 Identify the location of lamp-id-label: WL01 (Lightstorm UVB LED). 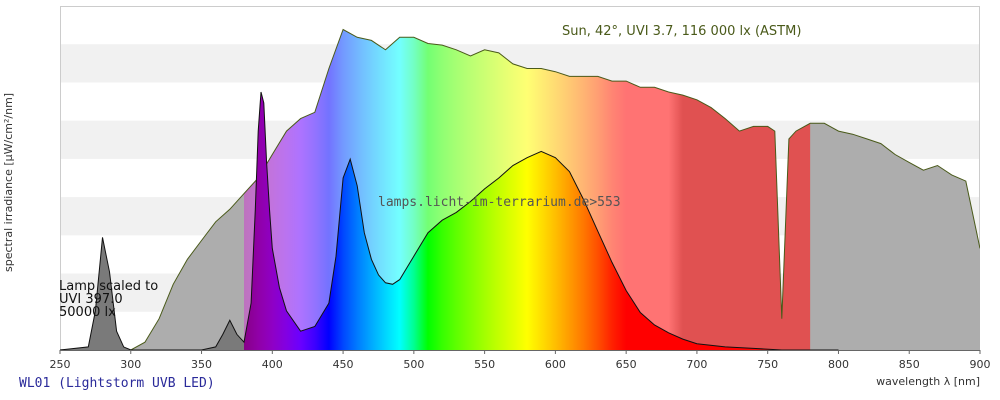
(117, 383).